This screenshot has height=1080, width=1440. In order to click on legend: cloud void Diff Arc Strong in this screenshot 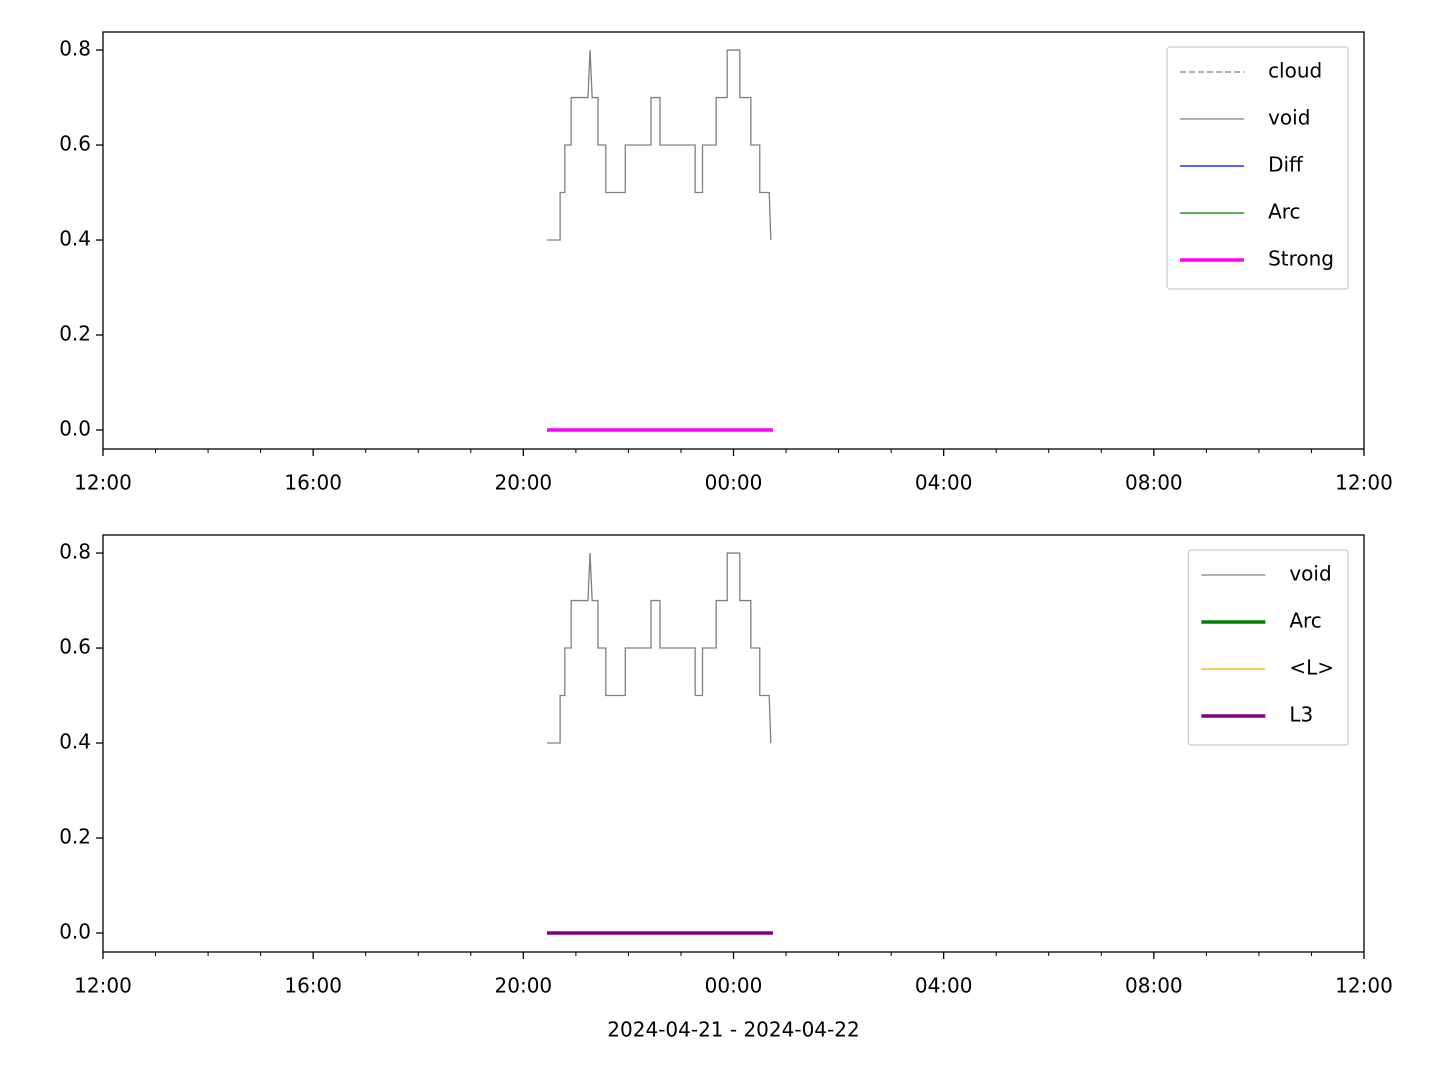, I will do `click(1257, 168)`.